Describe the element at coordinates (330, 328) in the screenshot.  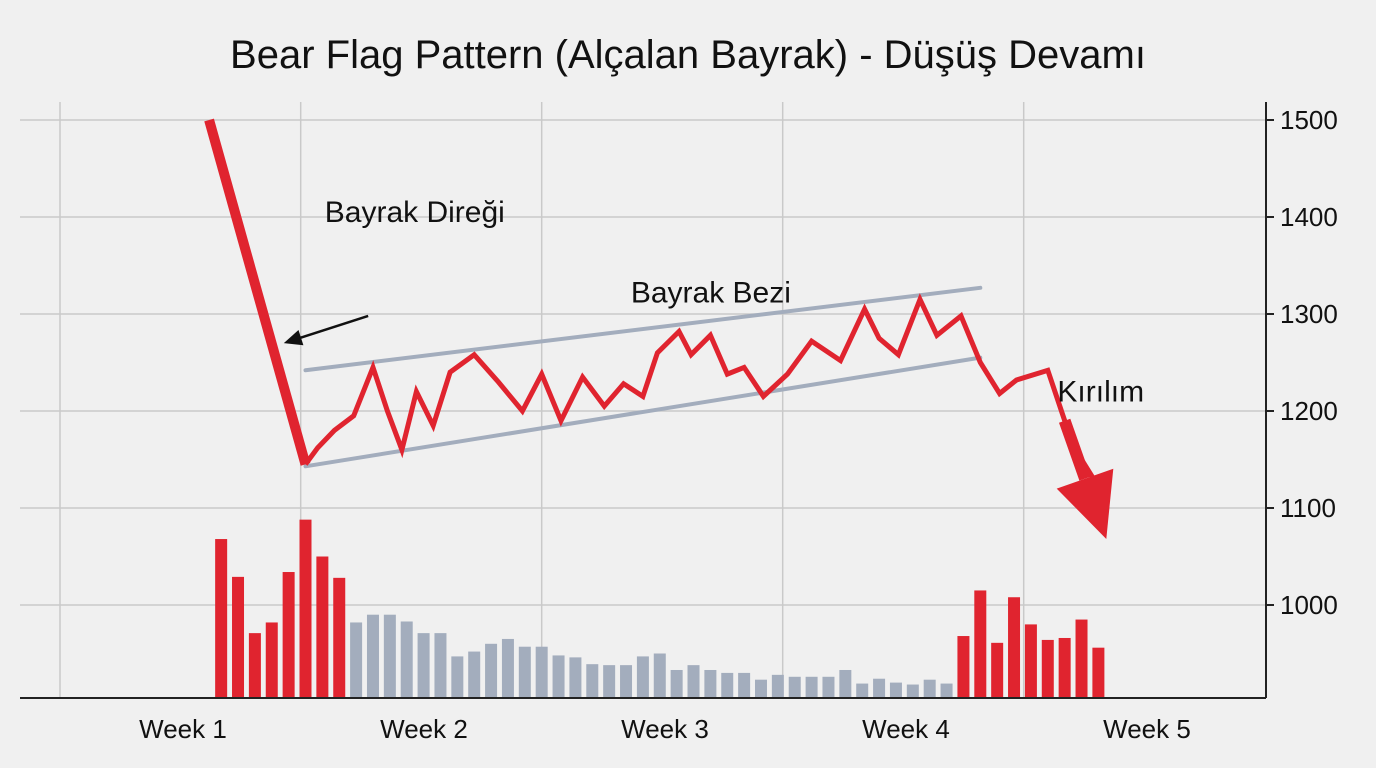
I see `pole-pointer-line` at that location.